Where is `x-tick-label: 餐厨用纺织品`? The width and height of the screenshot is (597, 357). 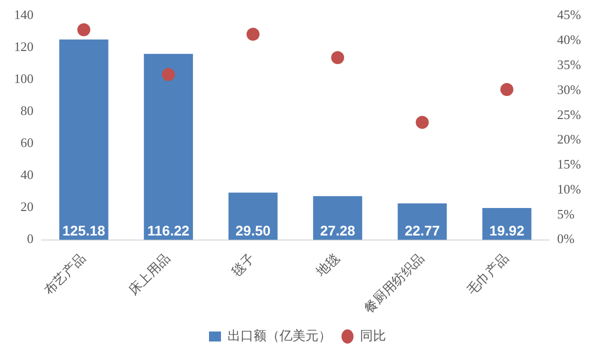 x-tick-label: 餐厨用纺织品 is located at coordinates (395, 283).